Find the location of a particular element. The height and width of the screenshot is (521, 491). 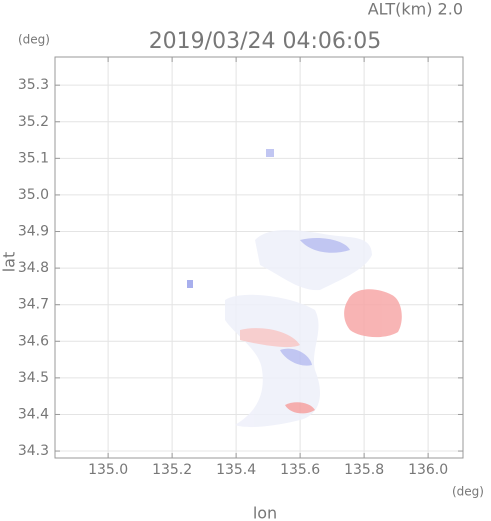

y-tick-label: 34.9 is located at coordinates (33, 232).